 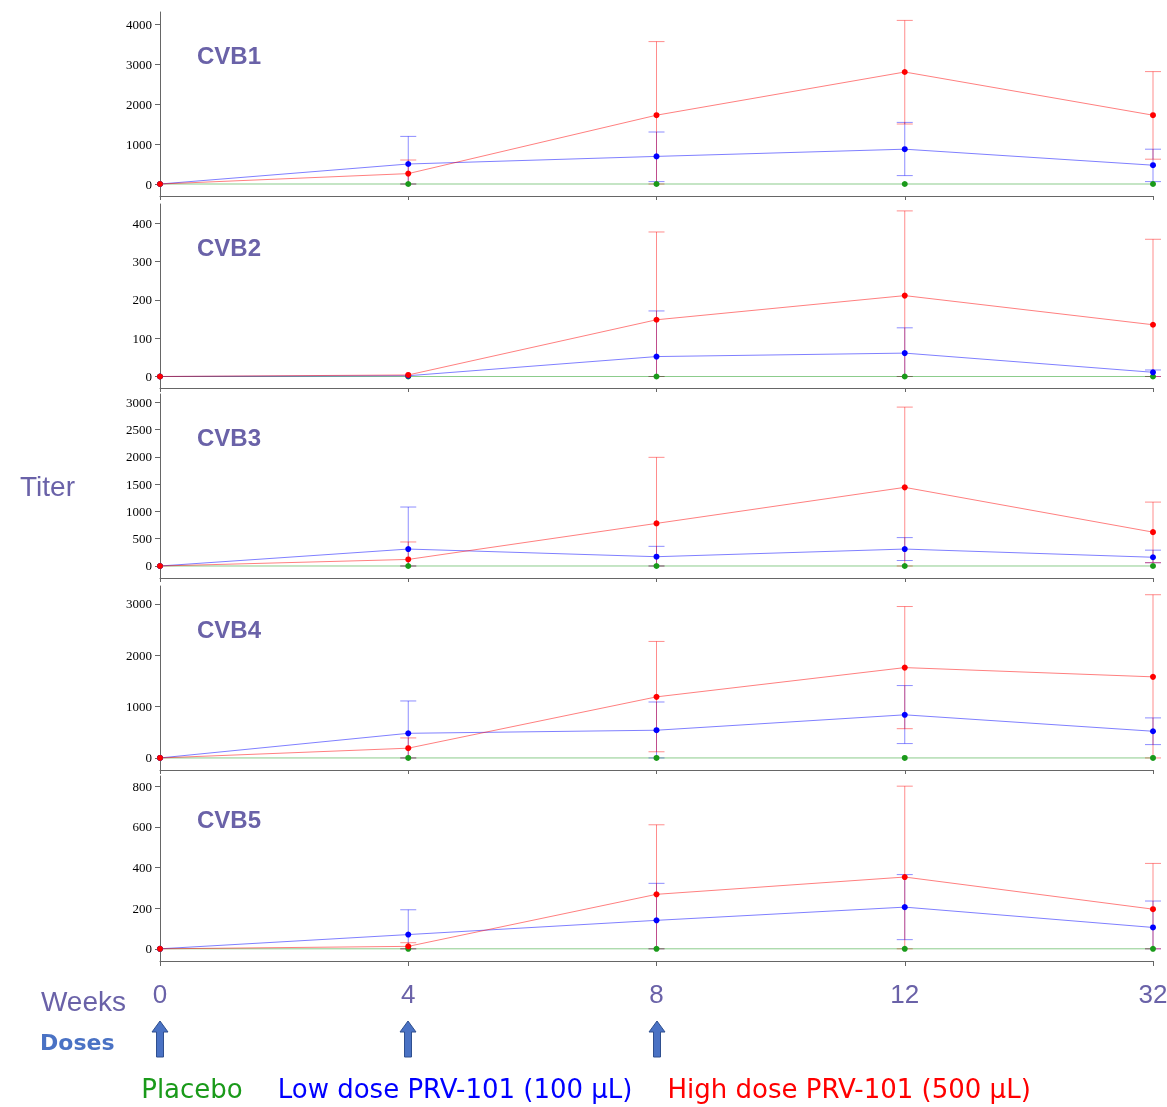 What do you see at coordinates (139, 429) in the screenshot?
I see `y-tick-label: 2500` at bounding box center [139, 429].